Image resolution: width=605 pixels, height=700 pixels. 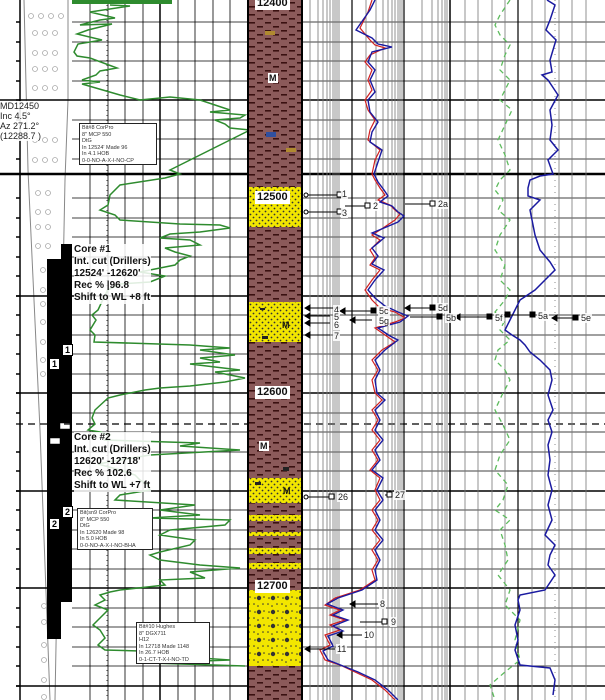 What do you see at coordinates (272, 5) in the screenshot?
I see `depth-label-12400: 12400` at bounding box center [272, 5].